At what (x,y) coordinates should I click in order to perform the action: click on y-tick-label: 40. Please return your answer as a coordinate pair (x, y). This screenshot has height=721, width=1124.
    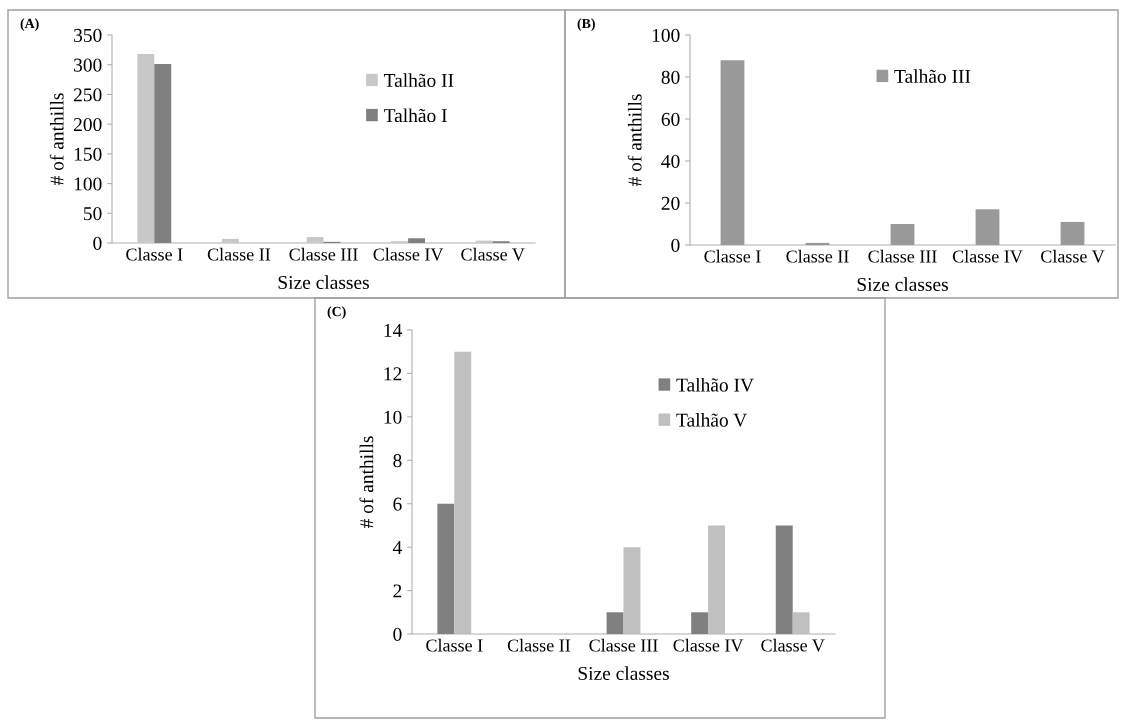
    Looking at the image, I should click on (670, 161).